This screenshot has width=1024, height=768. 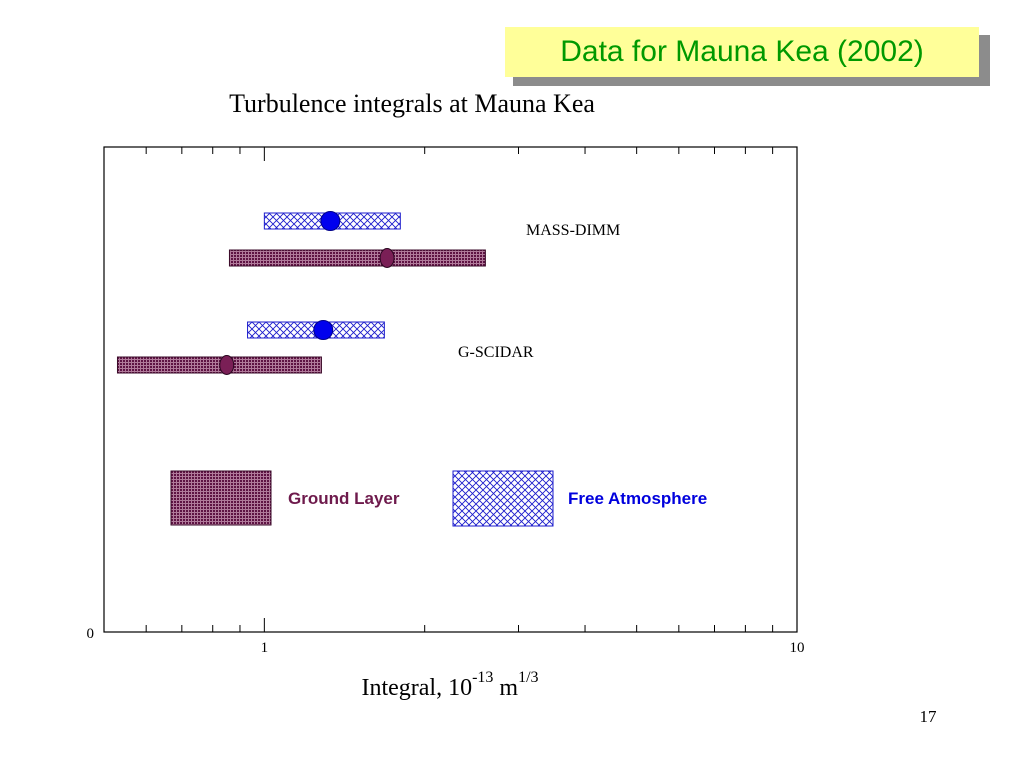 I want to click on x-axis-label: Integral, 10-13 m1/3, so click(x=449, y=685).